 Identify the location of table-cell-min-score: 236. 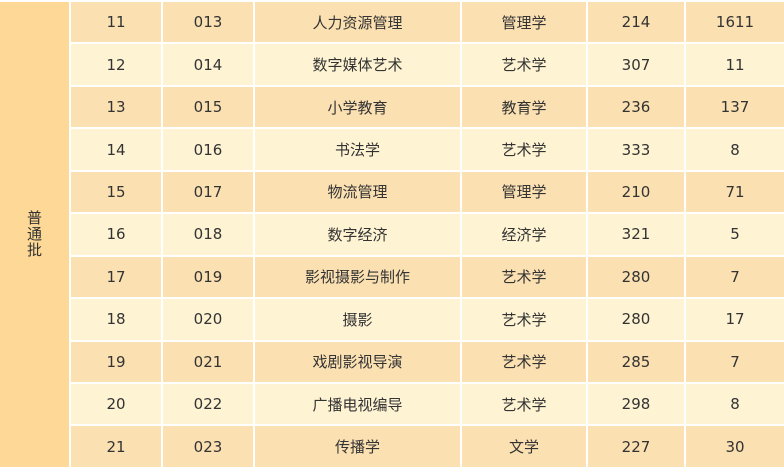
(636, 107).